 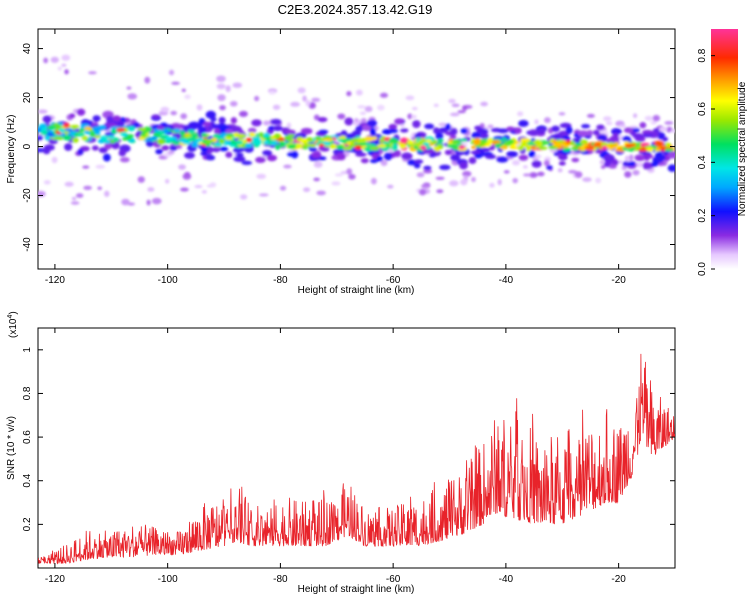 What do you see at coordinates (618, 579) in the screenshot?
I see `snr-x-tick-label: -20` at bounding box center [618, 579].